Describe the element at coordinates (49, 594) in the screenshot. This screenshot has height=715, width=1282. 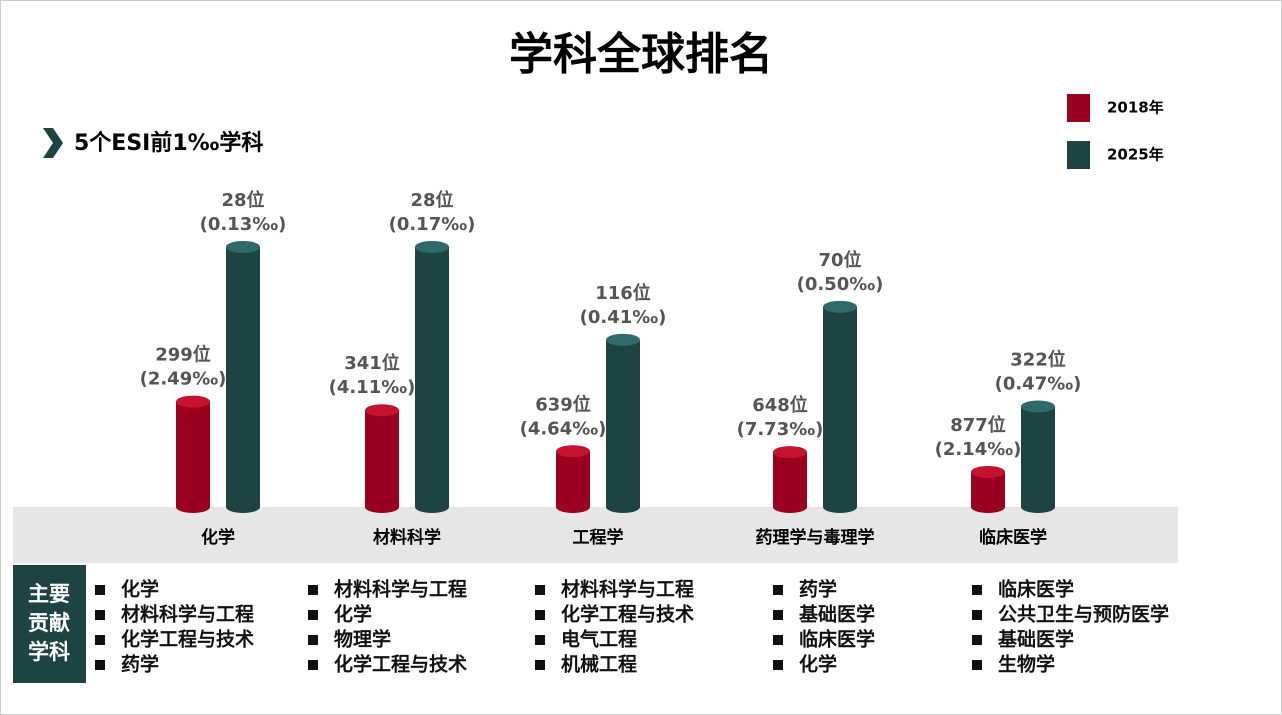
I see `contributors-heading: 主要` at that location.